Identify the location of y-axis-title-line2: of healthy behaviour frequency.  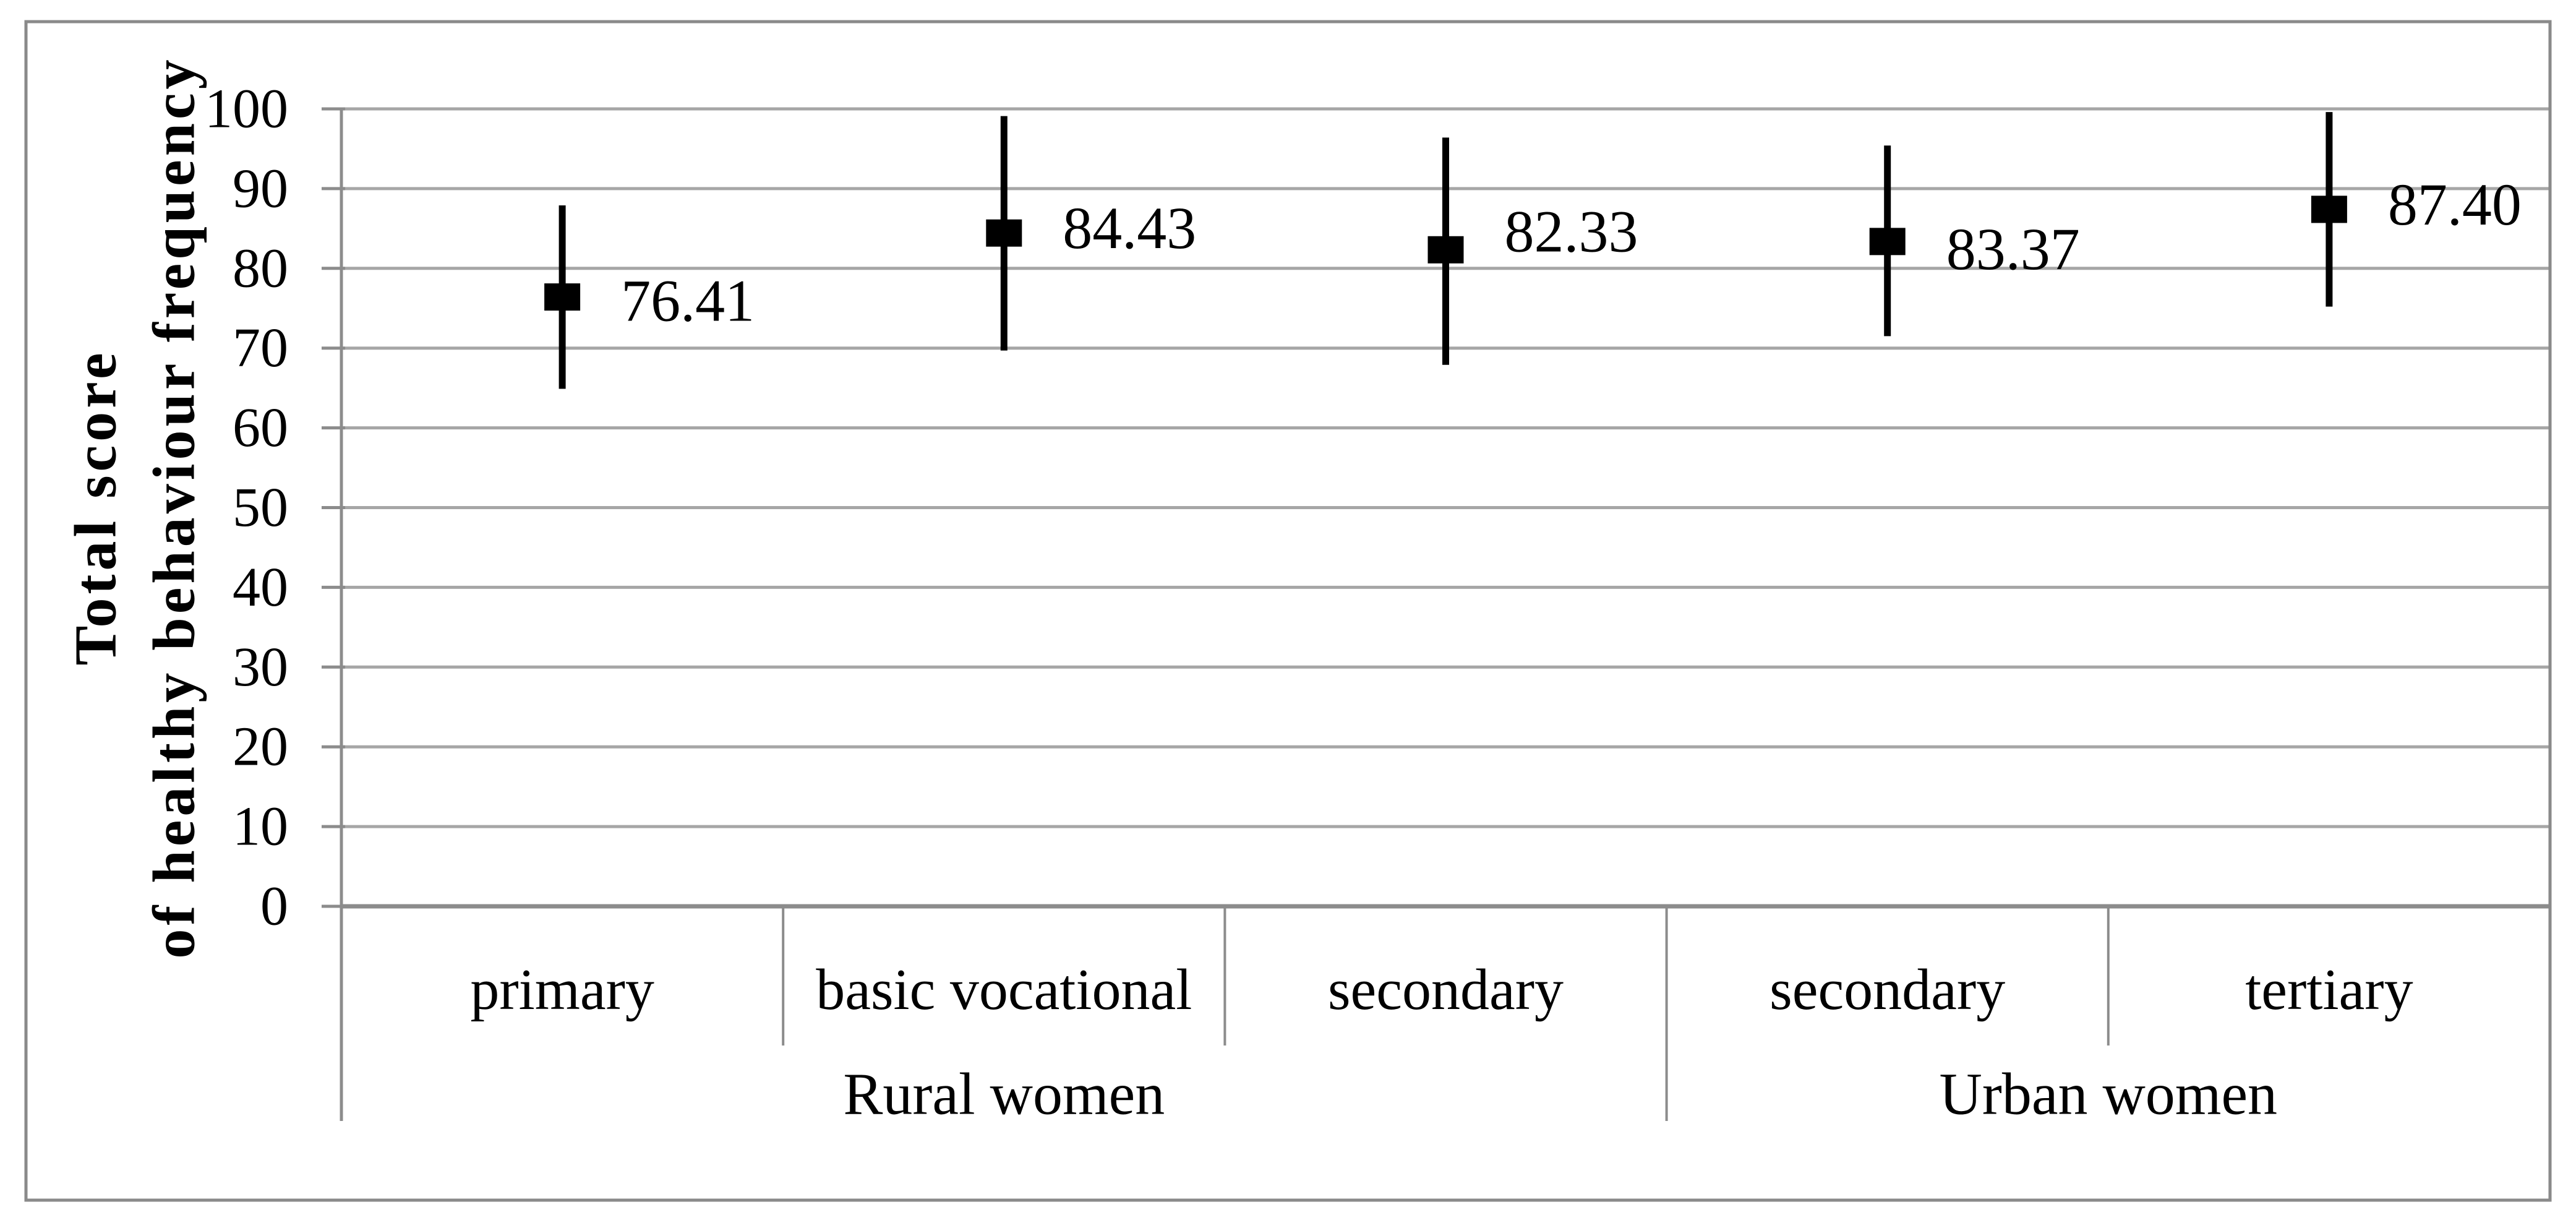
(174, 507).